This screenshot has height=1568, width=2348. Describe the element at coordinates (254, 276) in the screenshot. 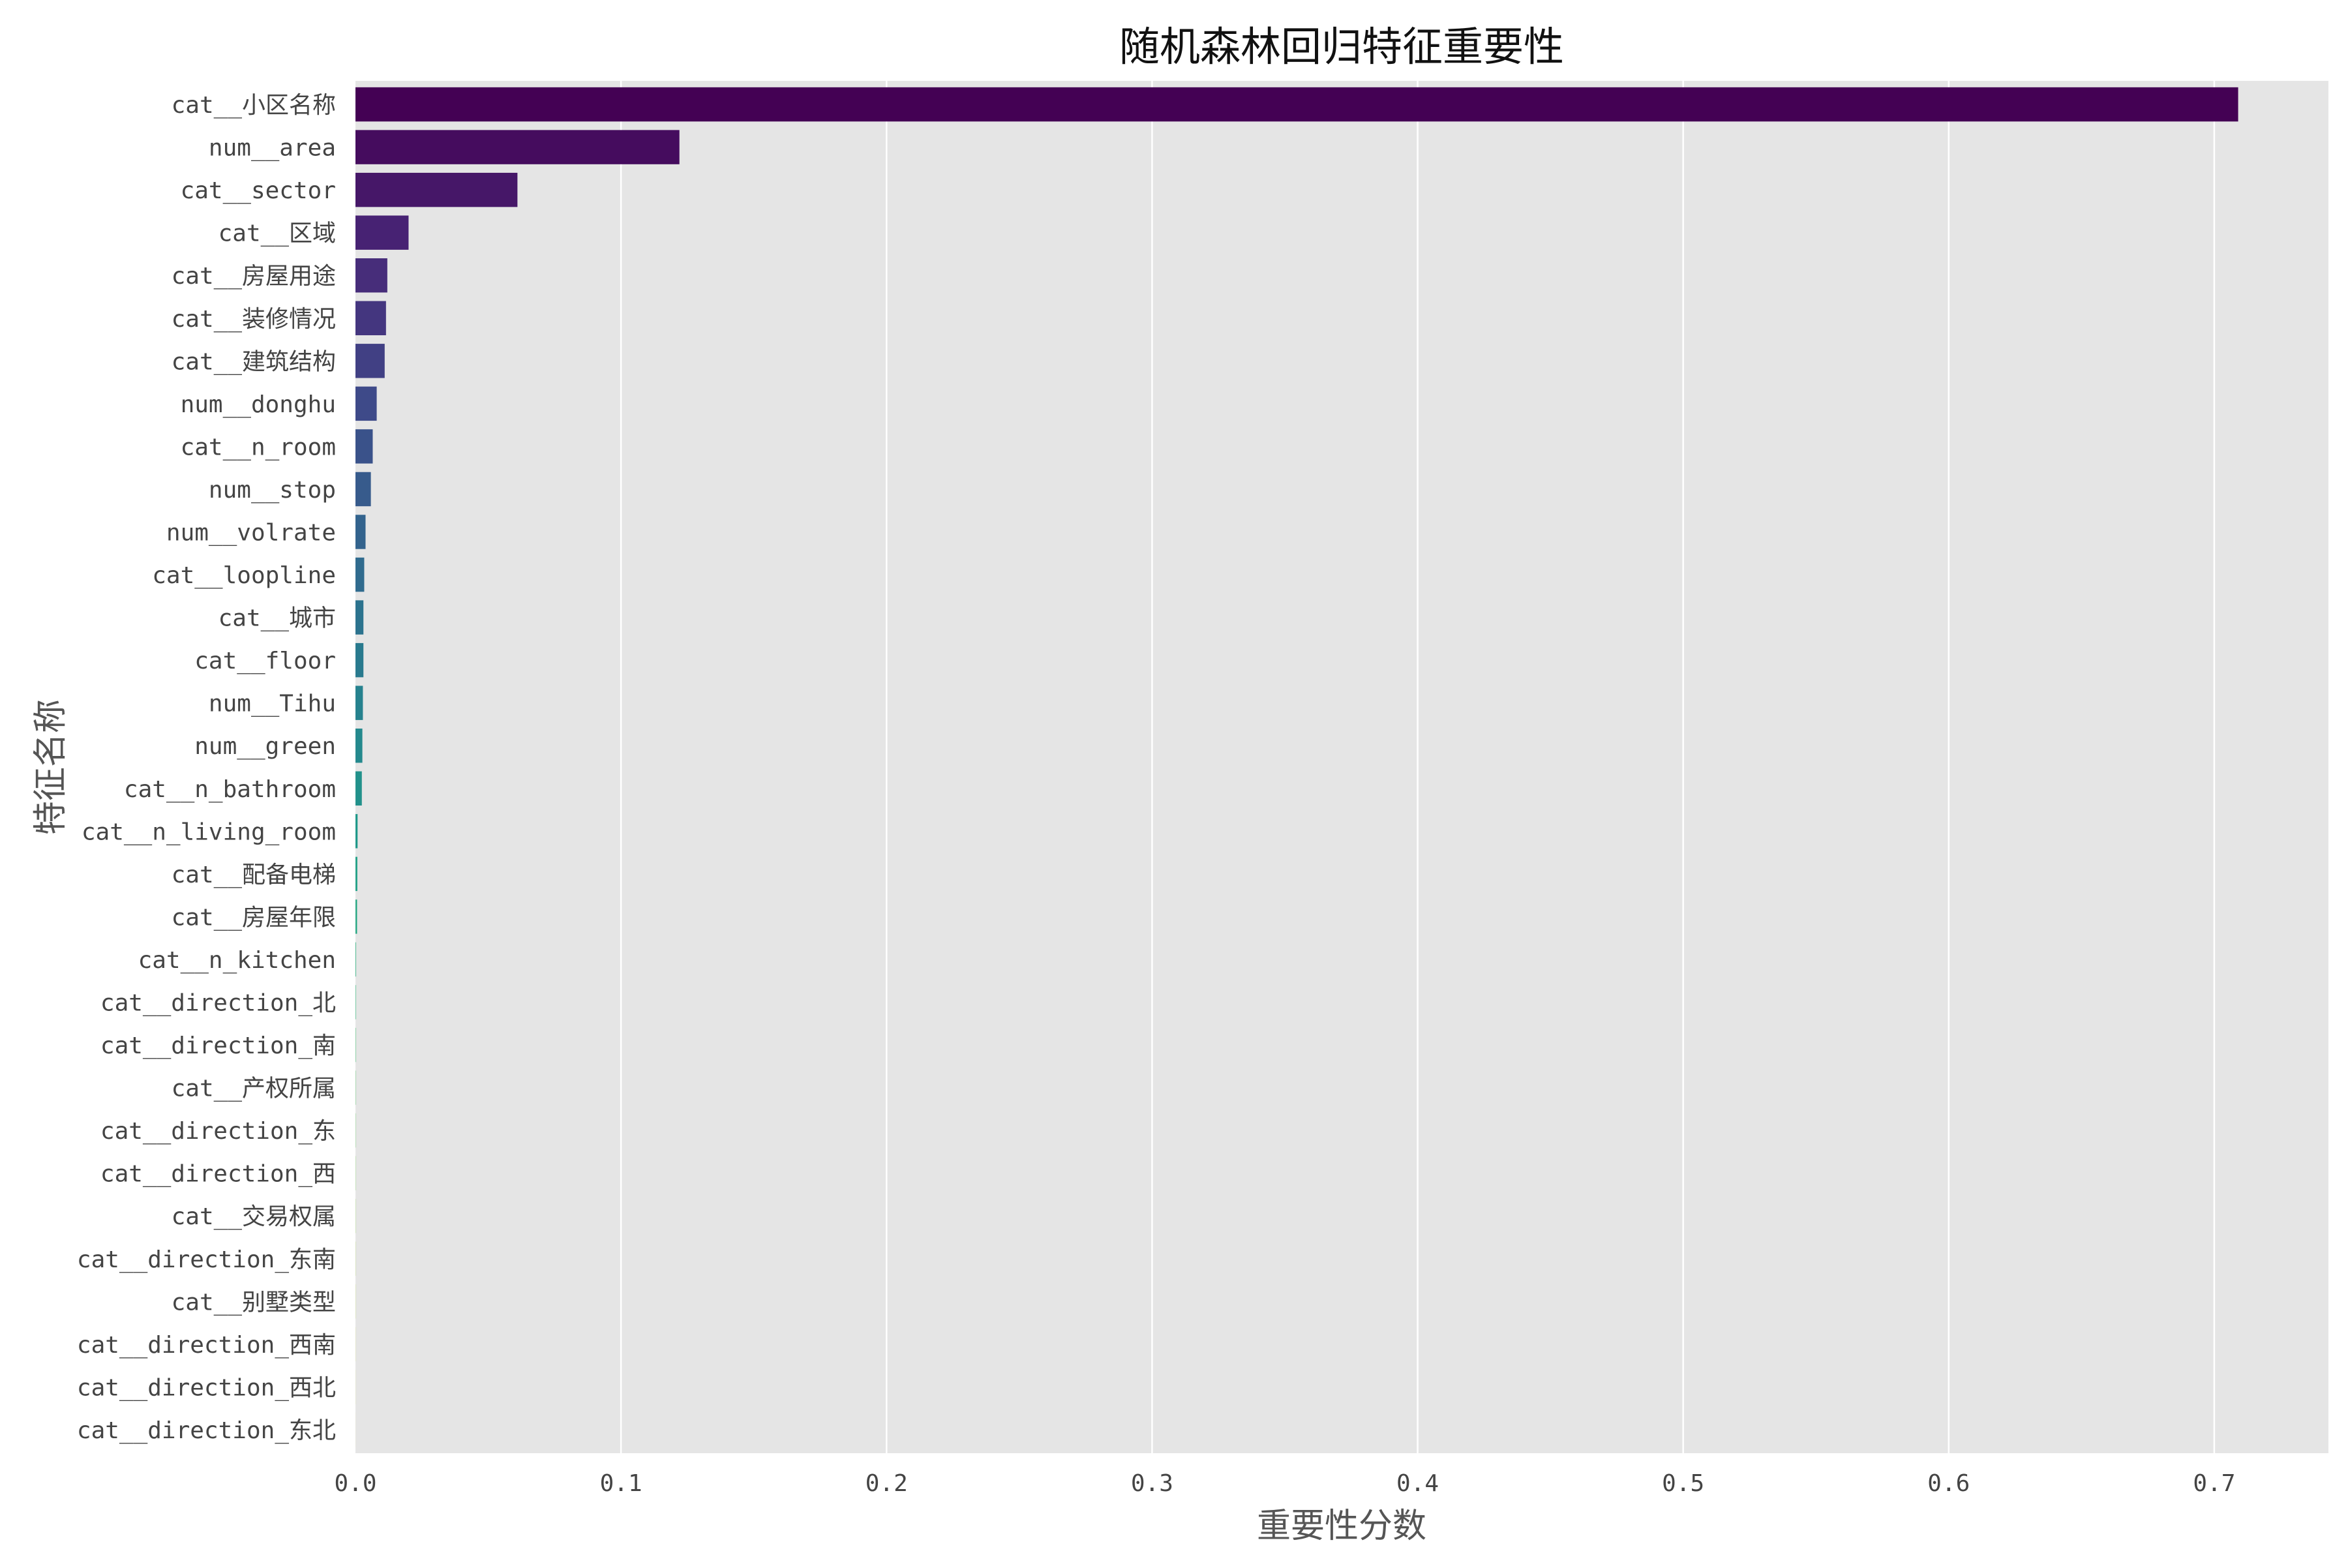

I see `y-tick-label: cat__房屋用途` at that location.